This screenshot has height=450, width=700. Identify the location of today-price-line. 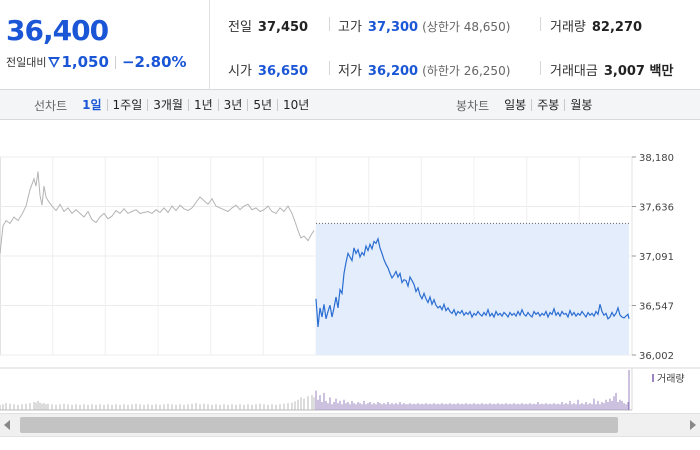
(472, 282).